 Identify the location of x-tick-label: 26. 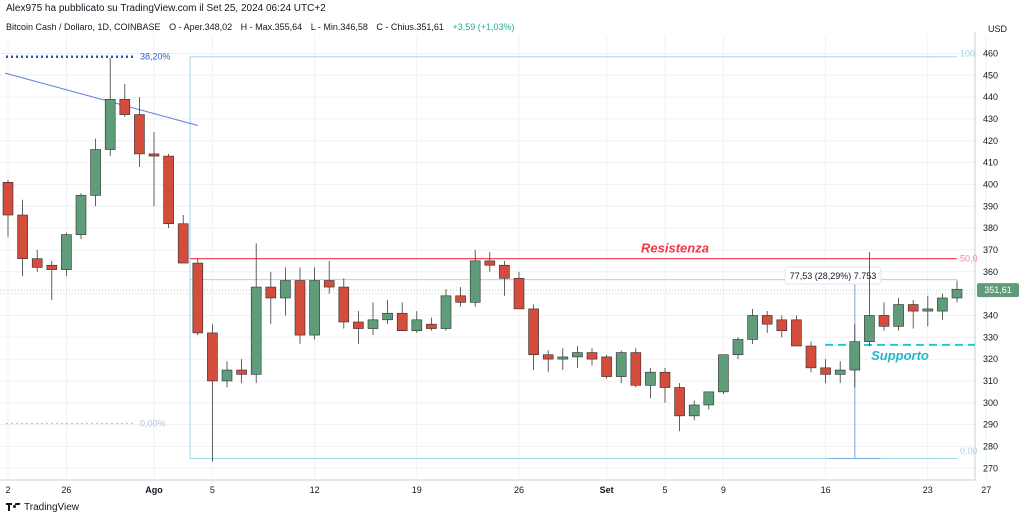
(519, 490).